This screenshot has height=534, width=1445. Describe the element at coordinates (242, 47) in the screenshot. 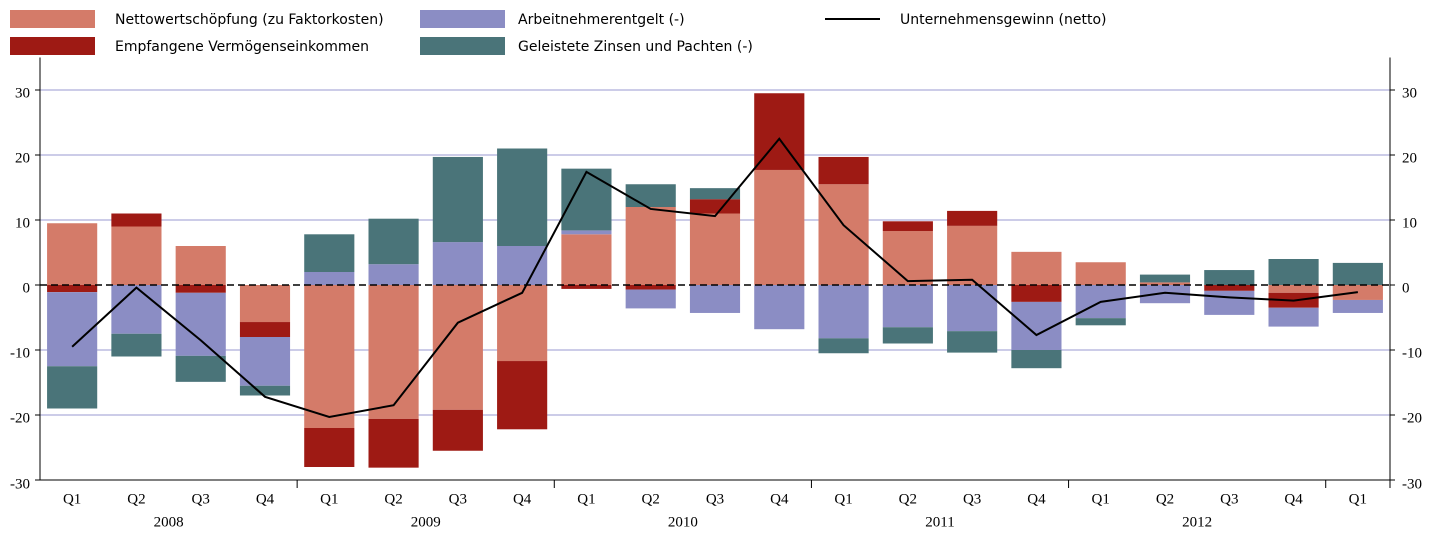

I see `legend-label: Empfangene Vermögenseinkommen` at that location.